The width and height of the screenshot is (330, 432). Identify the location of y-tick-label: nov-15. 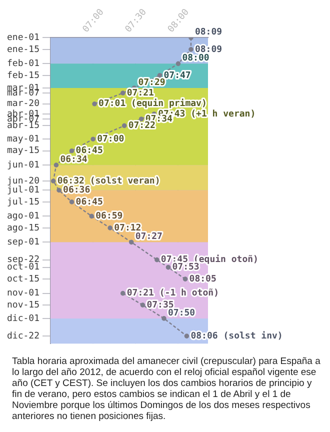
(23, 305).